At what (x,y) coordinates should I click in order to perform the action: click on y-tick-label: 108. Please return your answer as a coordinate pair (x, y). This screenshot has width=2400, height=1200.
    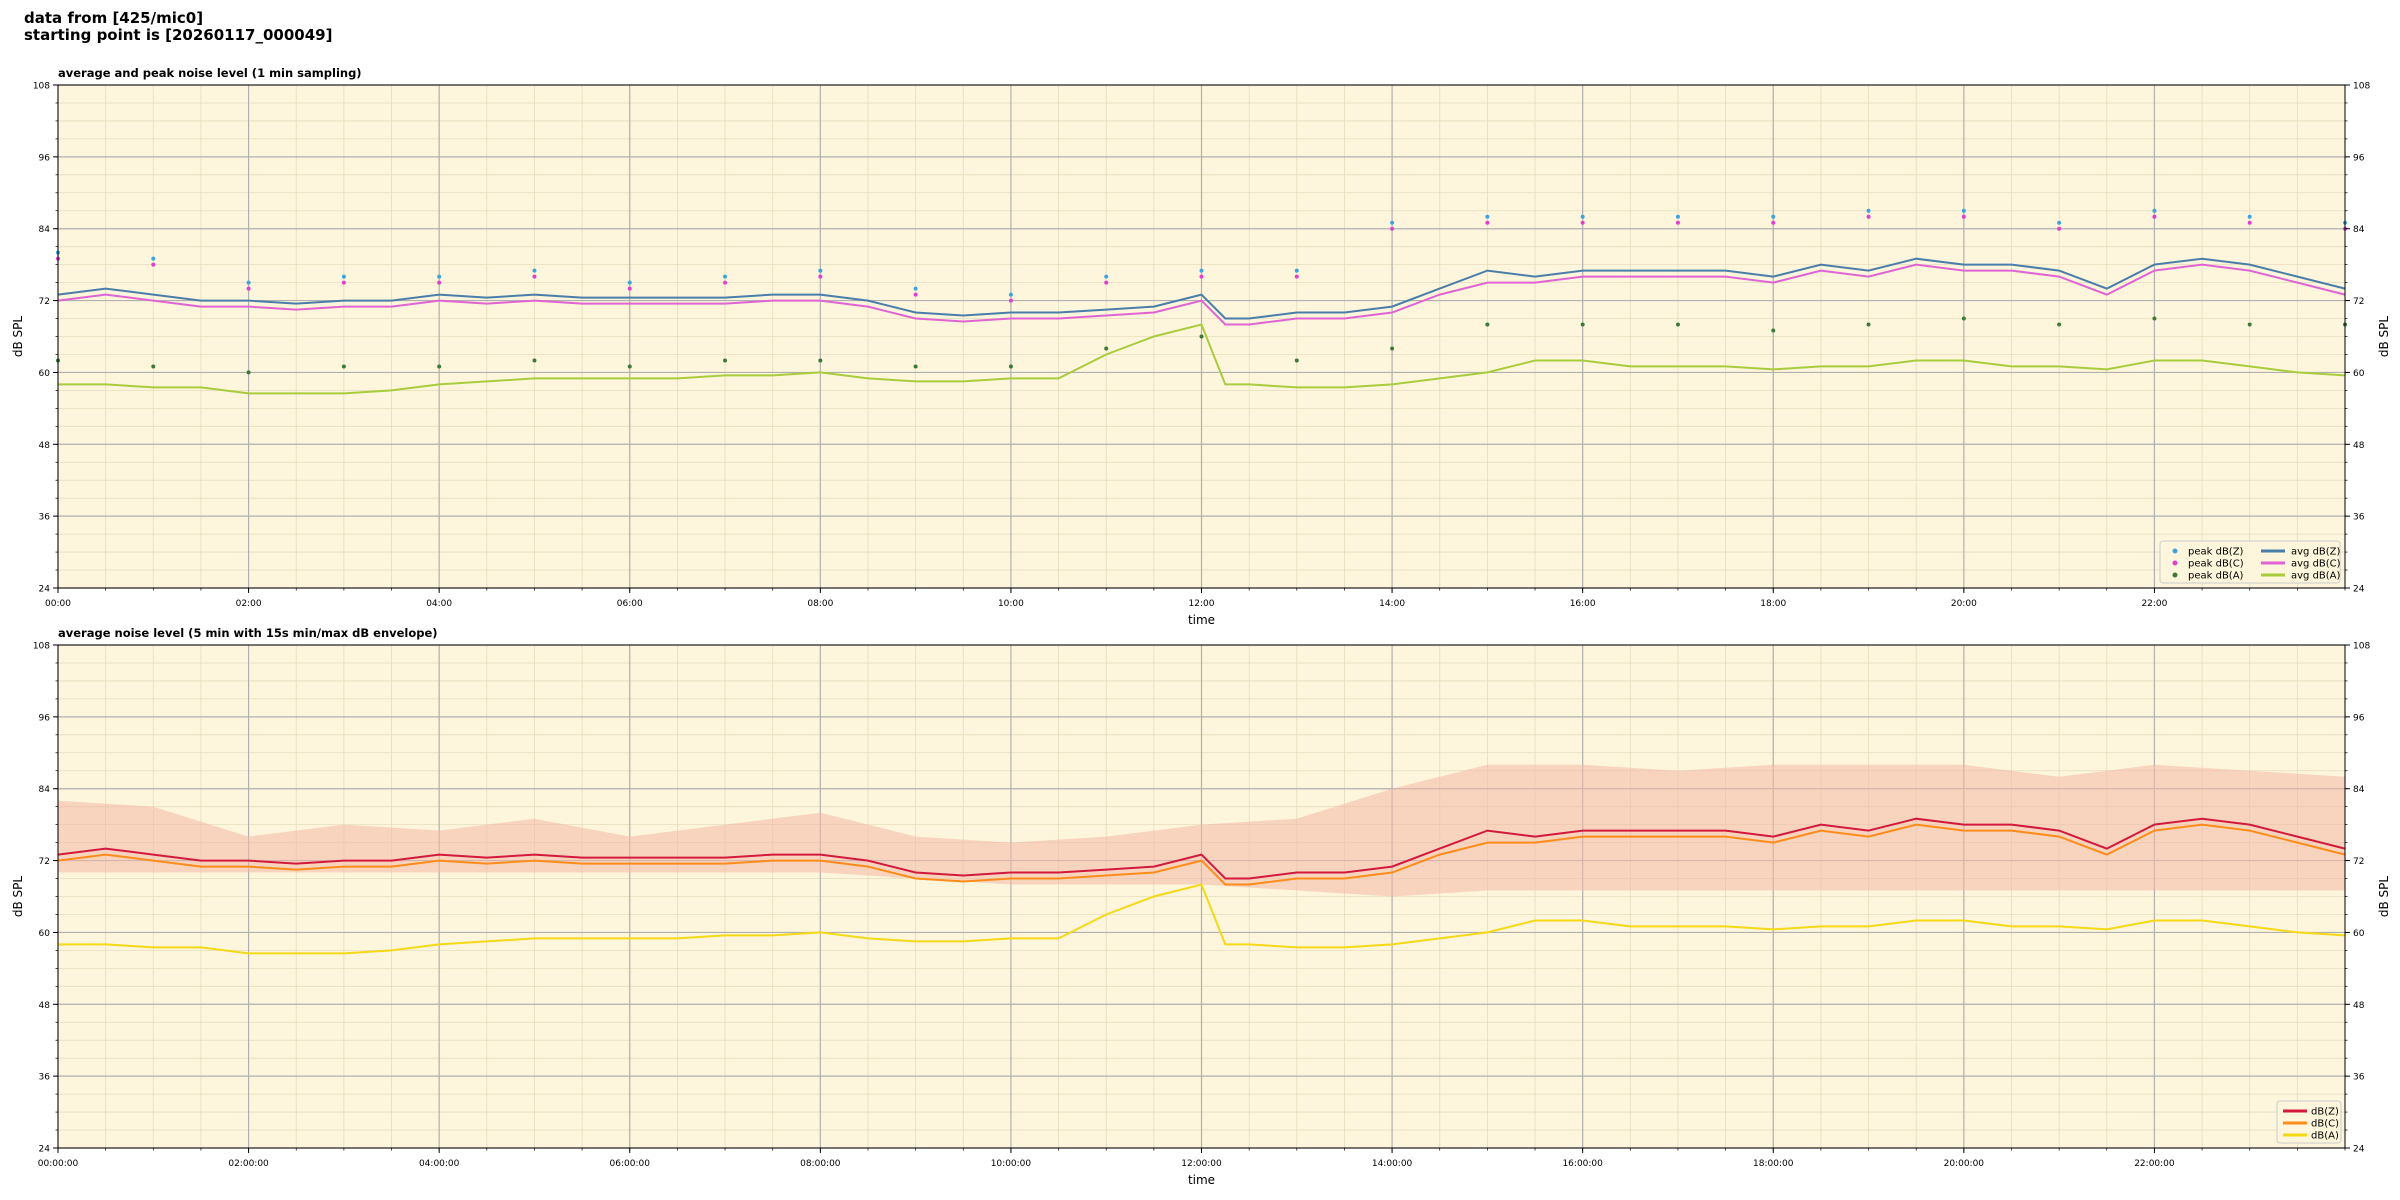
    Looking at the image, I should click on (41, 647).